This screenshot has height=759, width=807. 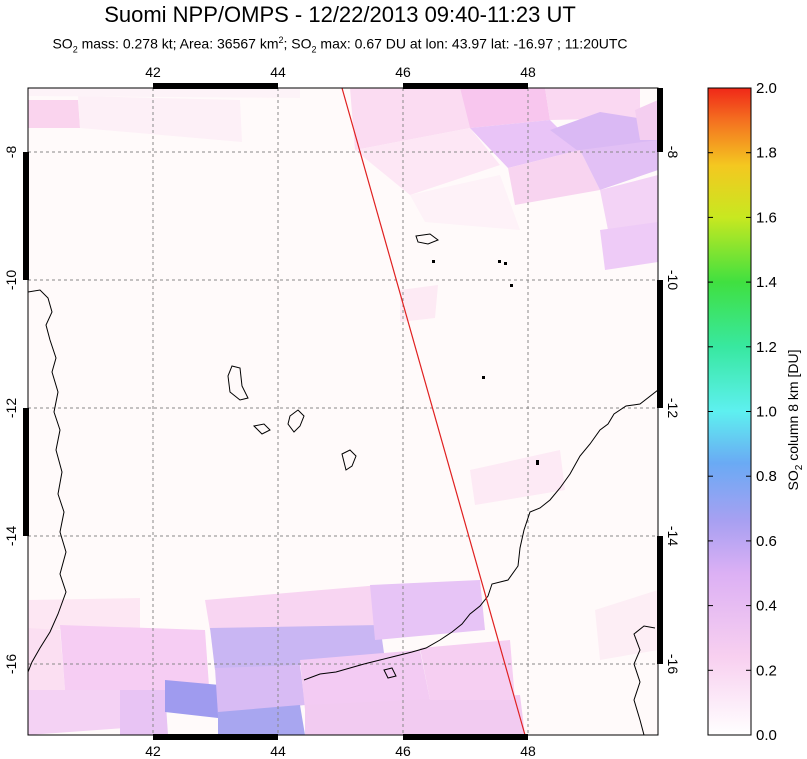 What do you see at coordinates (766, 735) in the screenshot?
I see `colorbar-tick-label: 0.0` at bounding box center [766, 735].